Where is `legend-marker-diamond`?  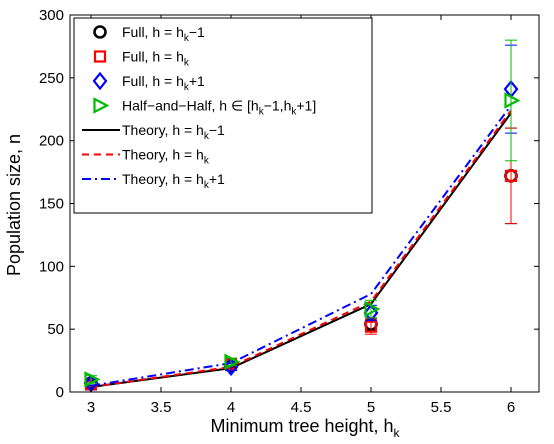
legend-marker-diamond is located at coordinates (100, 81).